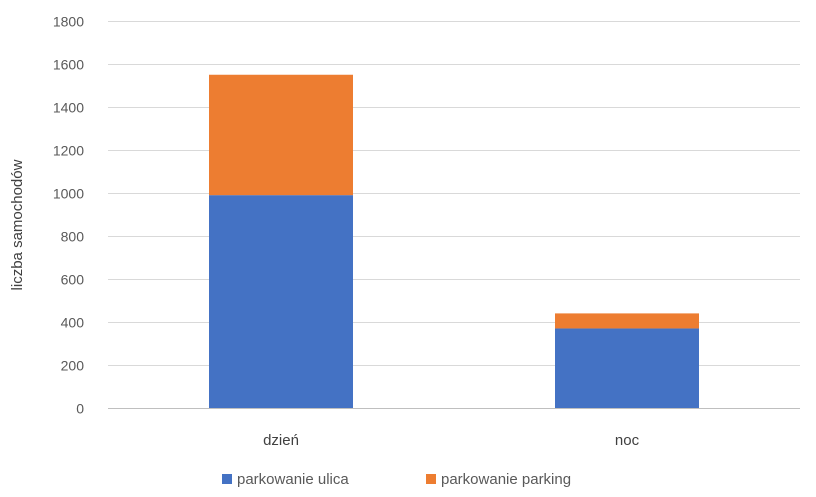  Describe the element at coordinates (73, 323) in the screenshot. I see `y-tick-label: 400` at that location.